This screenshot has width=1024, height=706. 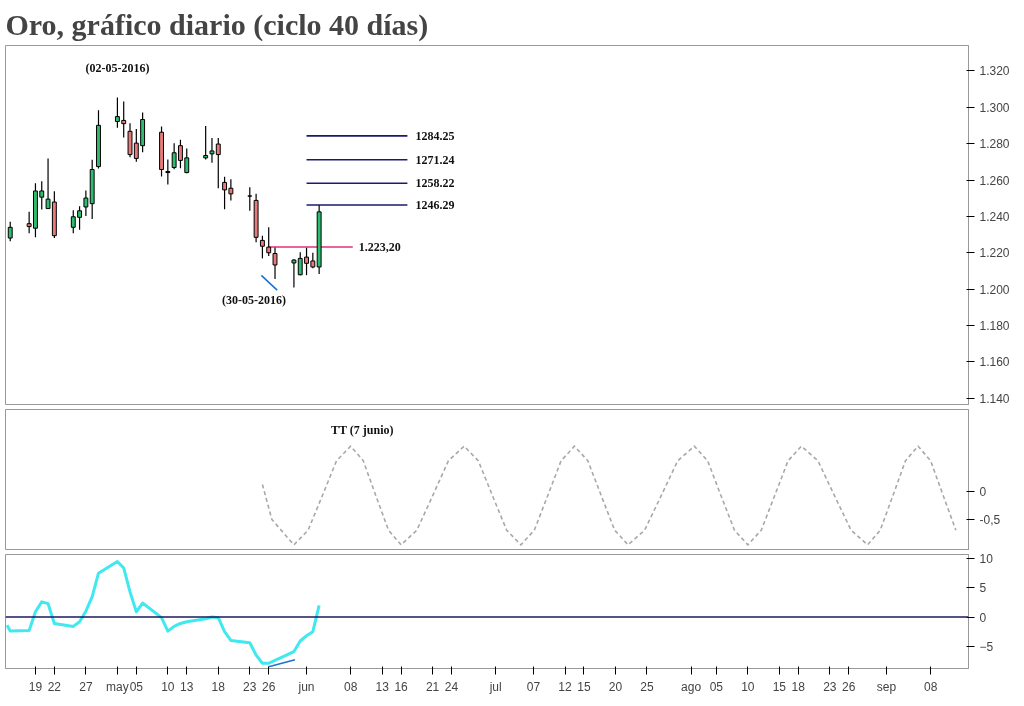 What do you see at coordinates (994, 289) in the screenshot?
I see `y-tick-label: 1.200` at bounding box center [994, 289].